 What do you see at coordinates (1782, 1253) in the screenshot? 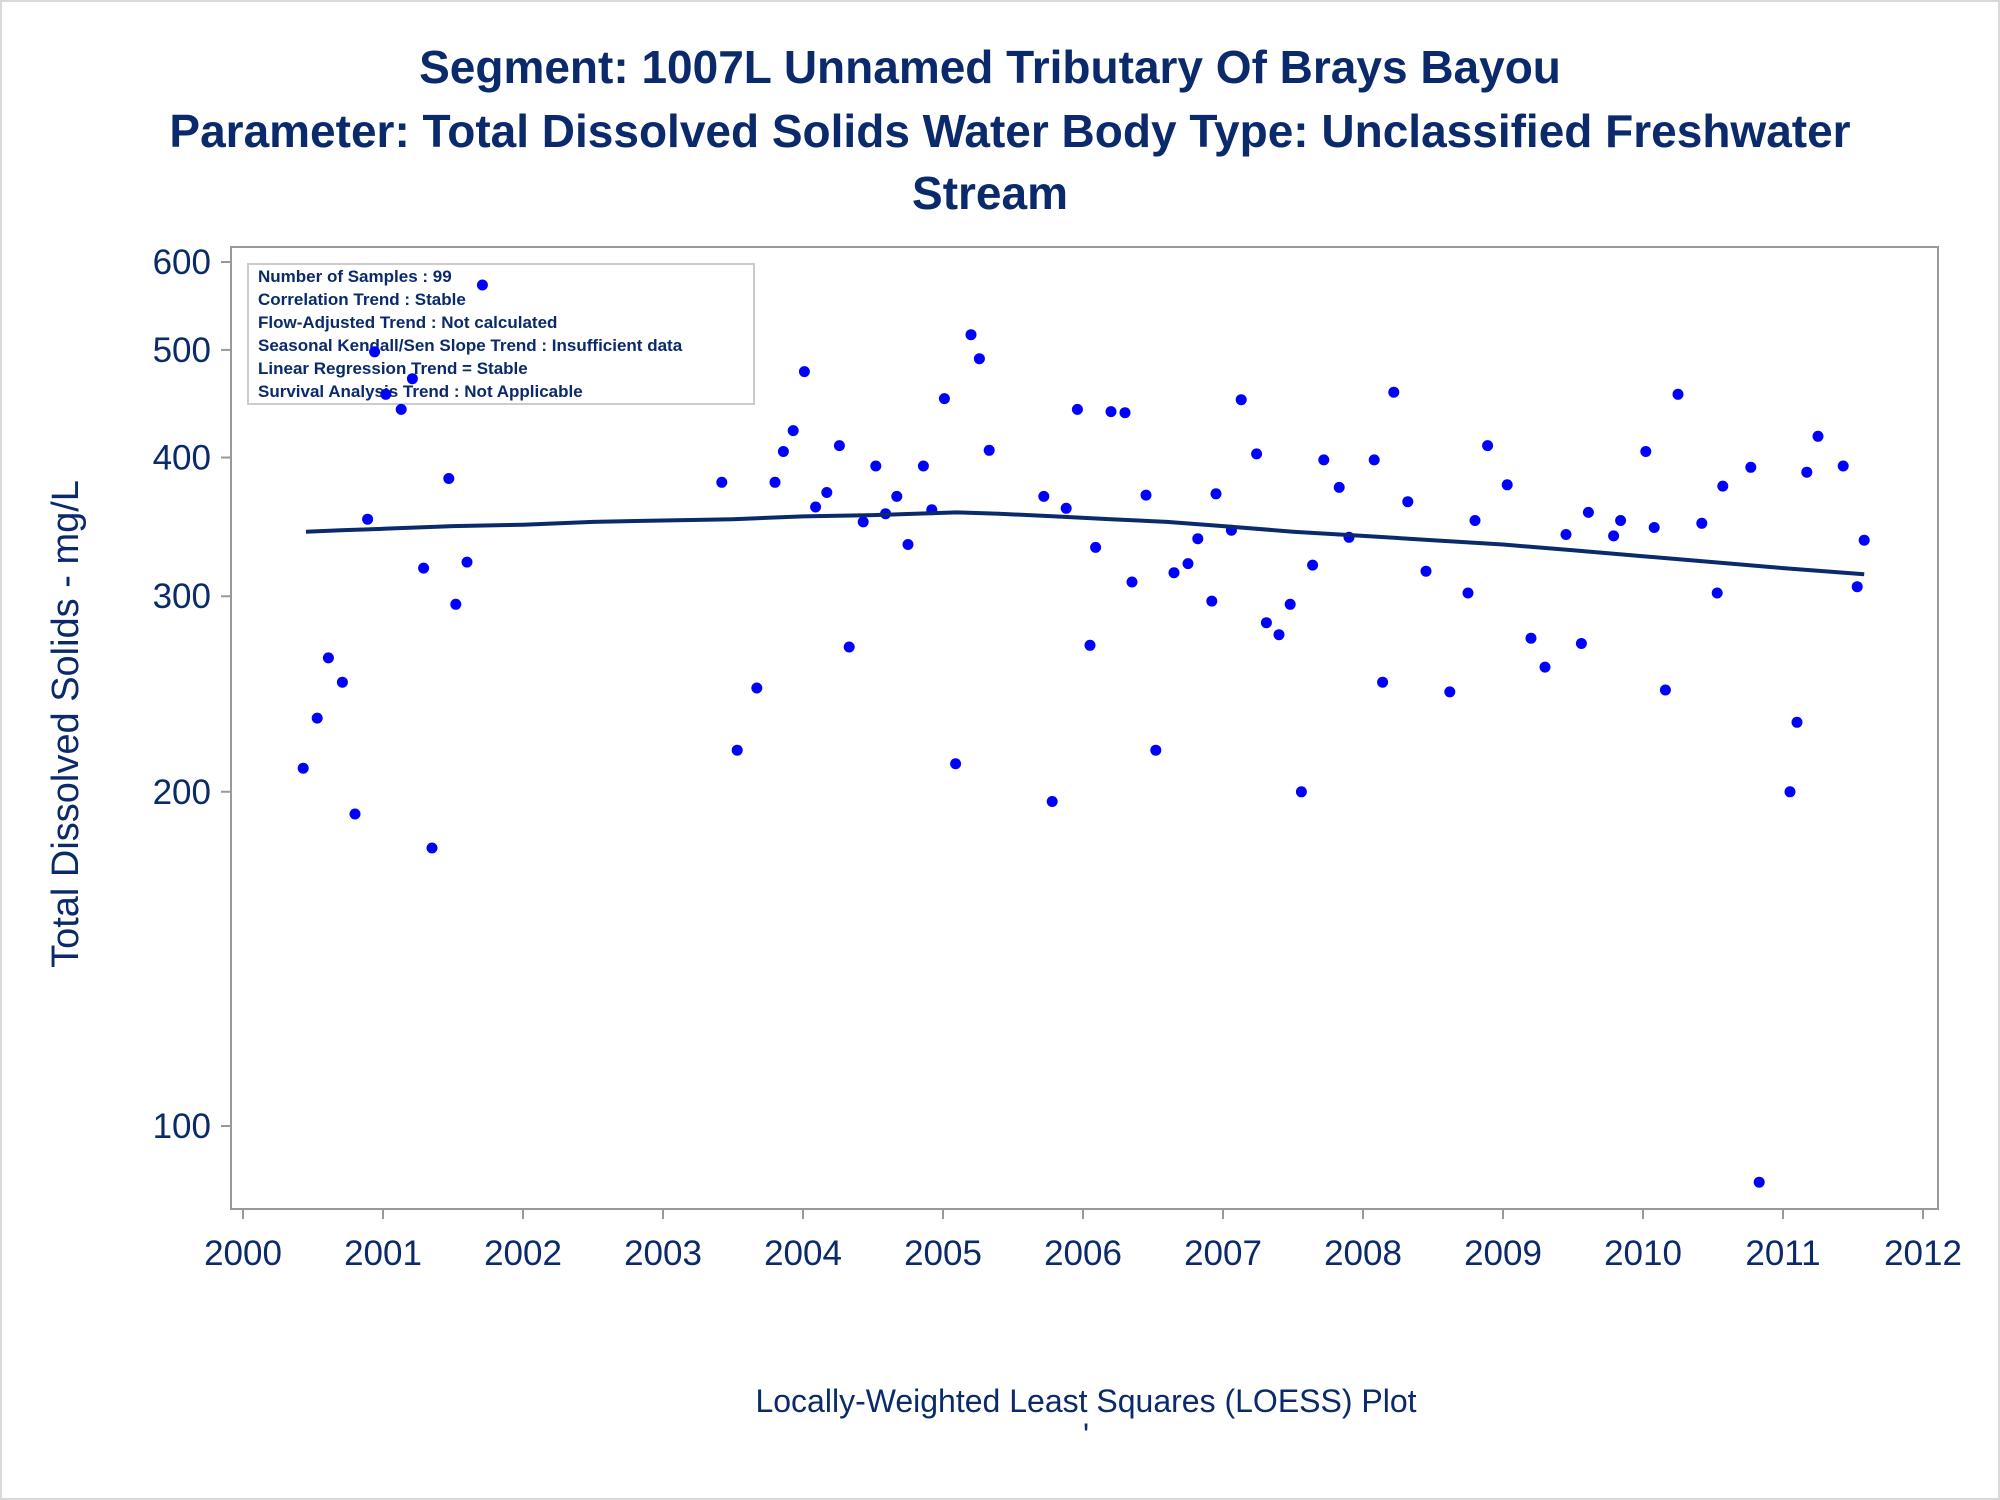
I see `x-tick-label-2011: 2011` at bounding box center [1782, 1253].